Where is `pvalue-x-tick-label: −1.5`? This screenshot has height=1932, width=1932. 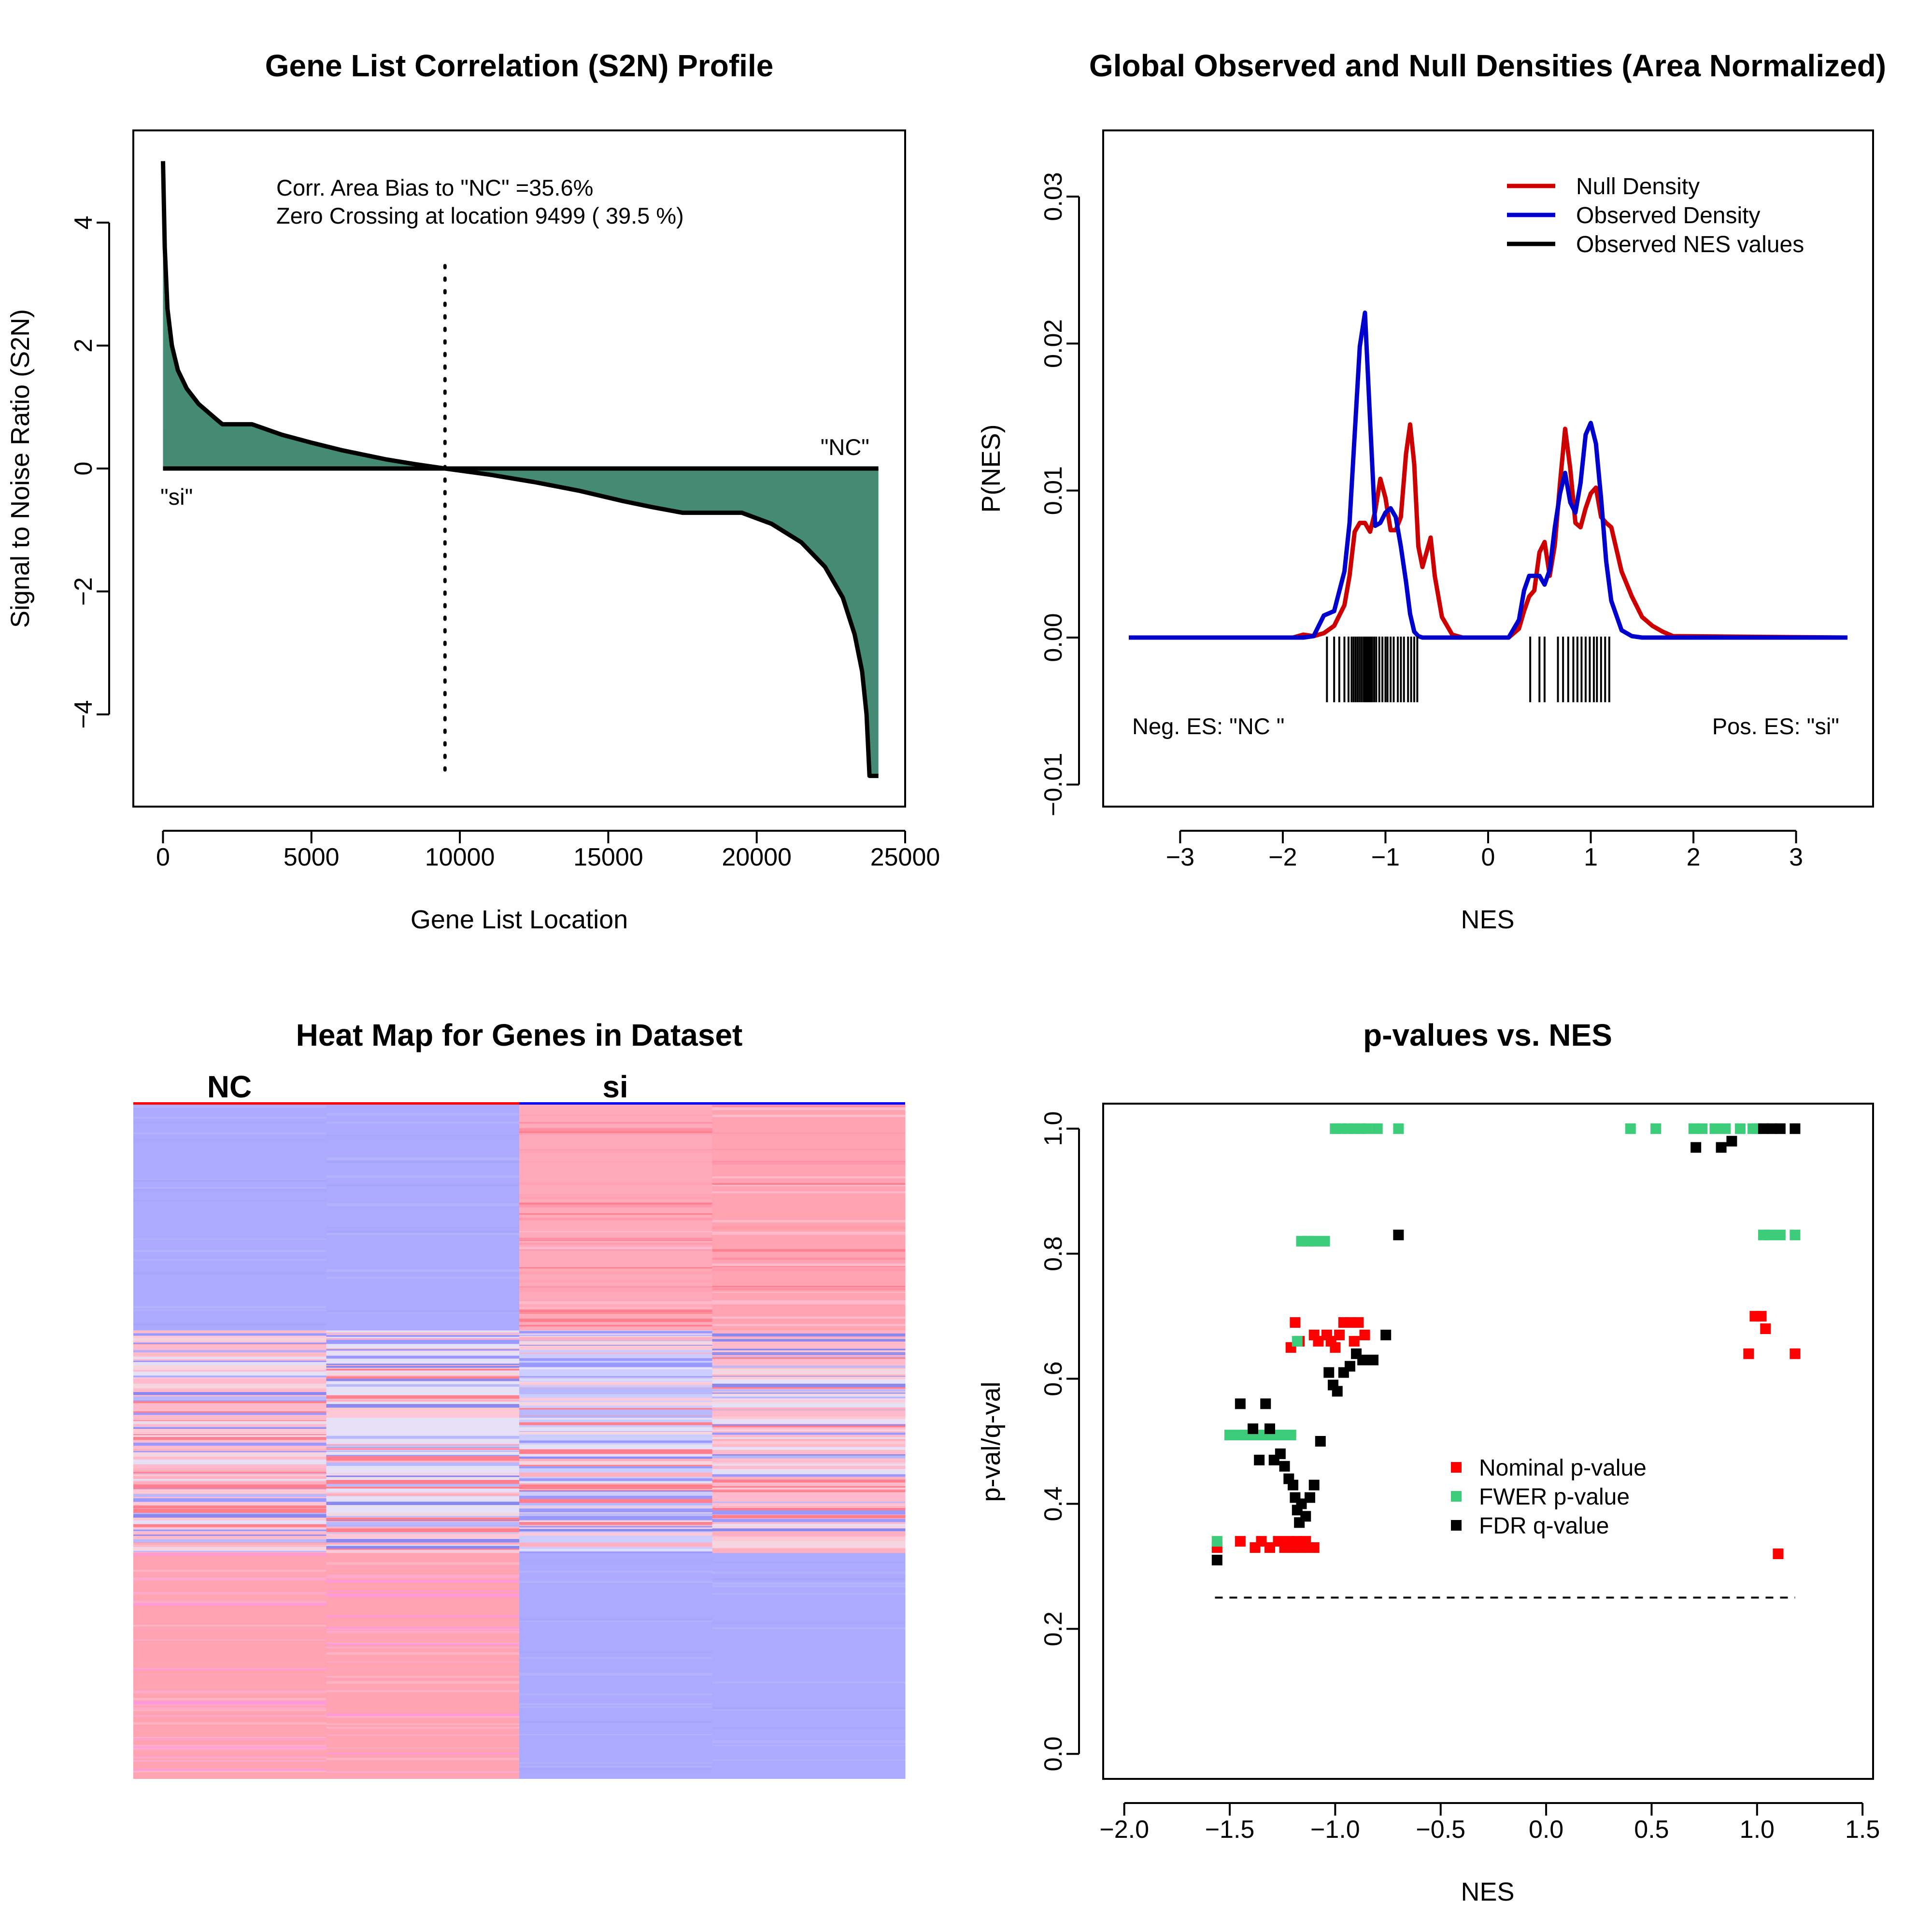 pvalue-x-tick-label: −1.5 is located at coordinates (1230, 1830).